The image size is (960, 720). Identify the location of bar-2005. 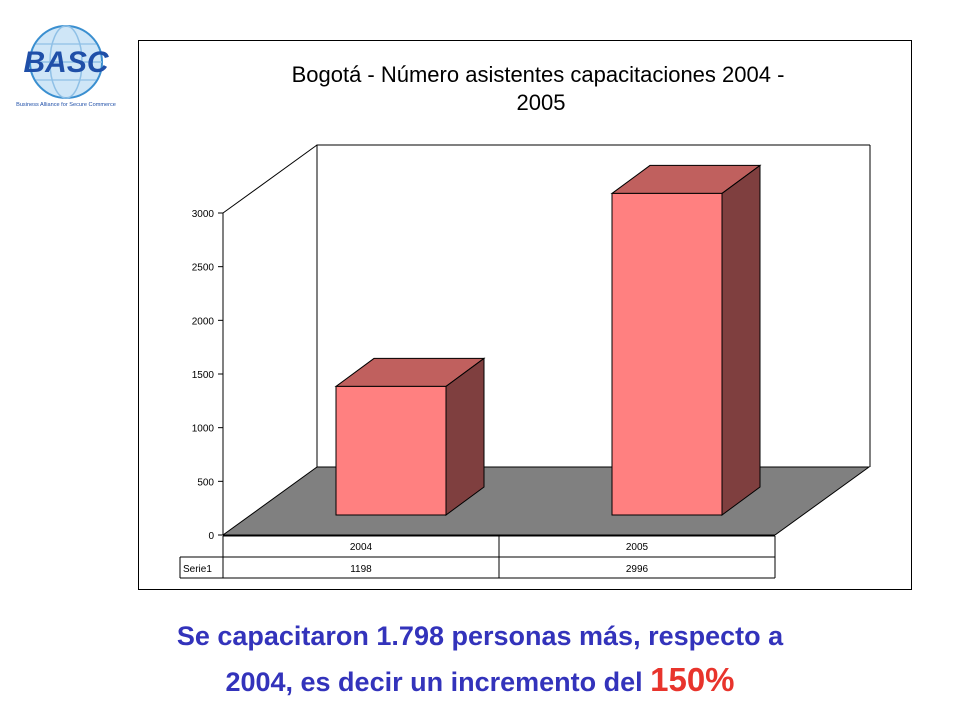
(686, 340).